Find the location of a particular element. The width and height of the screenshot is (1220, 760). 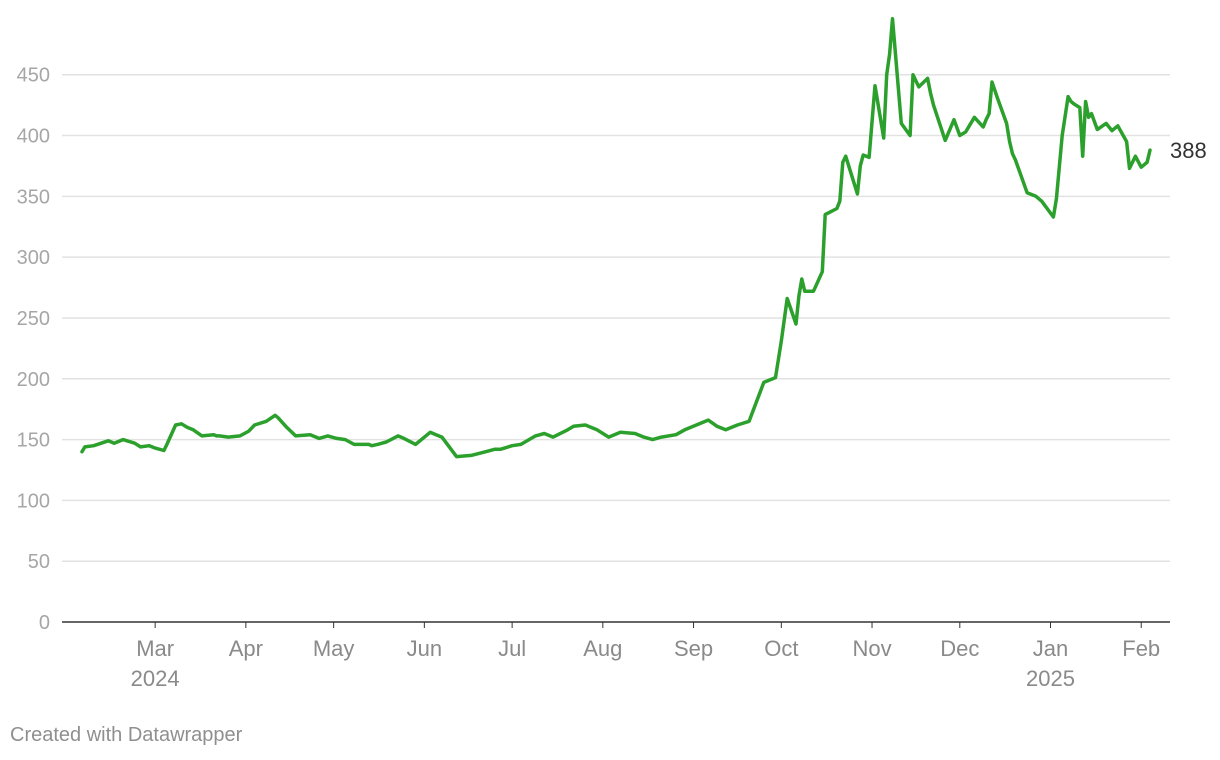

x-tick-label: Nov is located at coordinates (871, 648).